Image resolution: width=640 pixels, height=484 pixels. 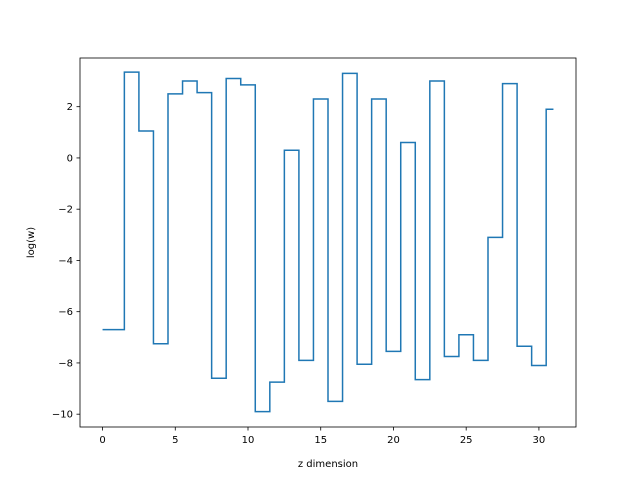 I want to click on x-tick-label: 0, so click(x=102, y=440).